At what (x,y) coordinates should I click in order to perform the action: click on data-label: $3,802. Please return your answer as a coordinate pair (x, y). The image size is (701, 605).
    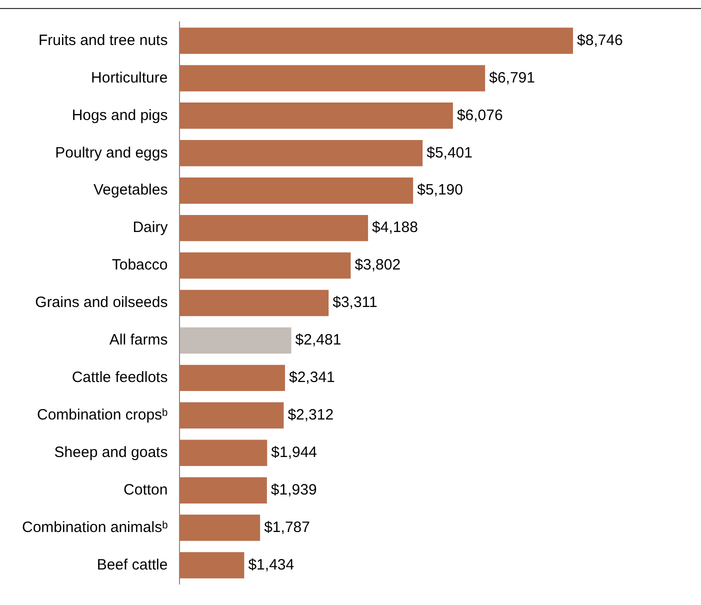
    Looking at the image, I should click on (377, 265).